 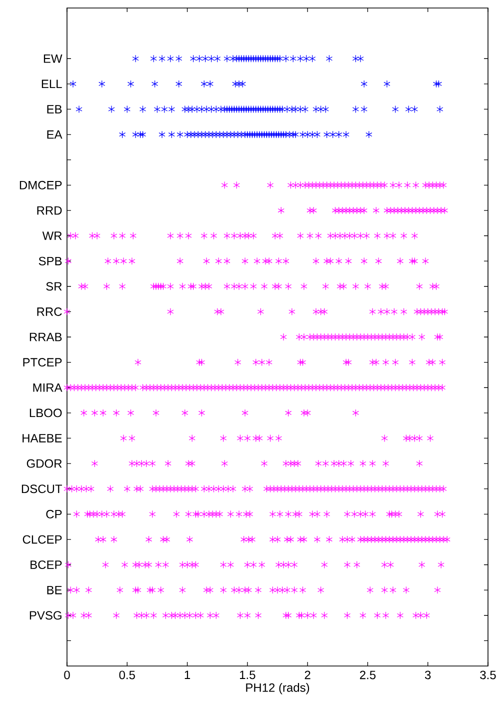 What do you see at coordinates (427, 675) in the screenshot?
I see `x-tick-label: 3` at bounding box center [427, 675].